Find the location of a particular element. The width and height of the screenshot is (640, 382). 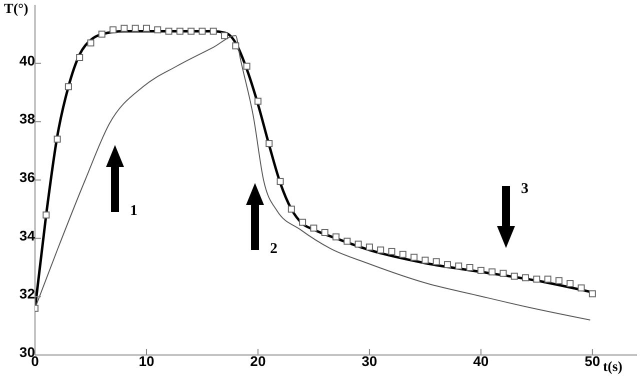

y-axis-title: T(°) is located at coordinates (16, 10).